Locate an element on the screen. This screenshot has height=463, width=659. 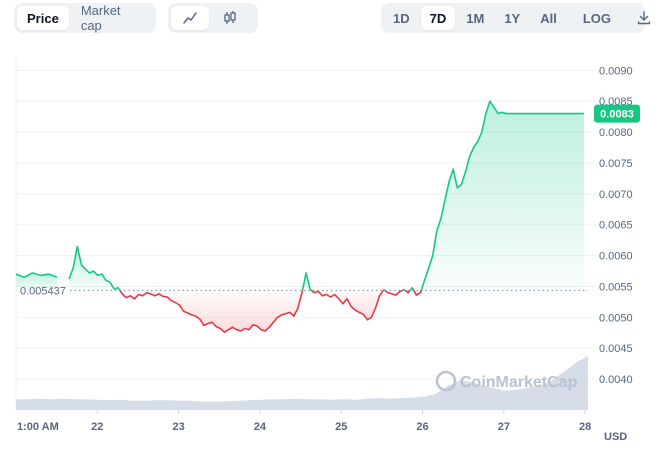
y-tick-label: 0.0075 is located at coordinates (616, 164).